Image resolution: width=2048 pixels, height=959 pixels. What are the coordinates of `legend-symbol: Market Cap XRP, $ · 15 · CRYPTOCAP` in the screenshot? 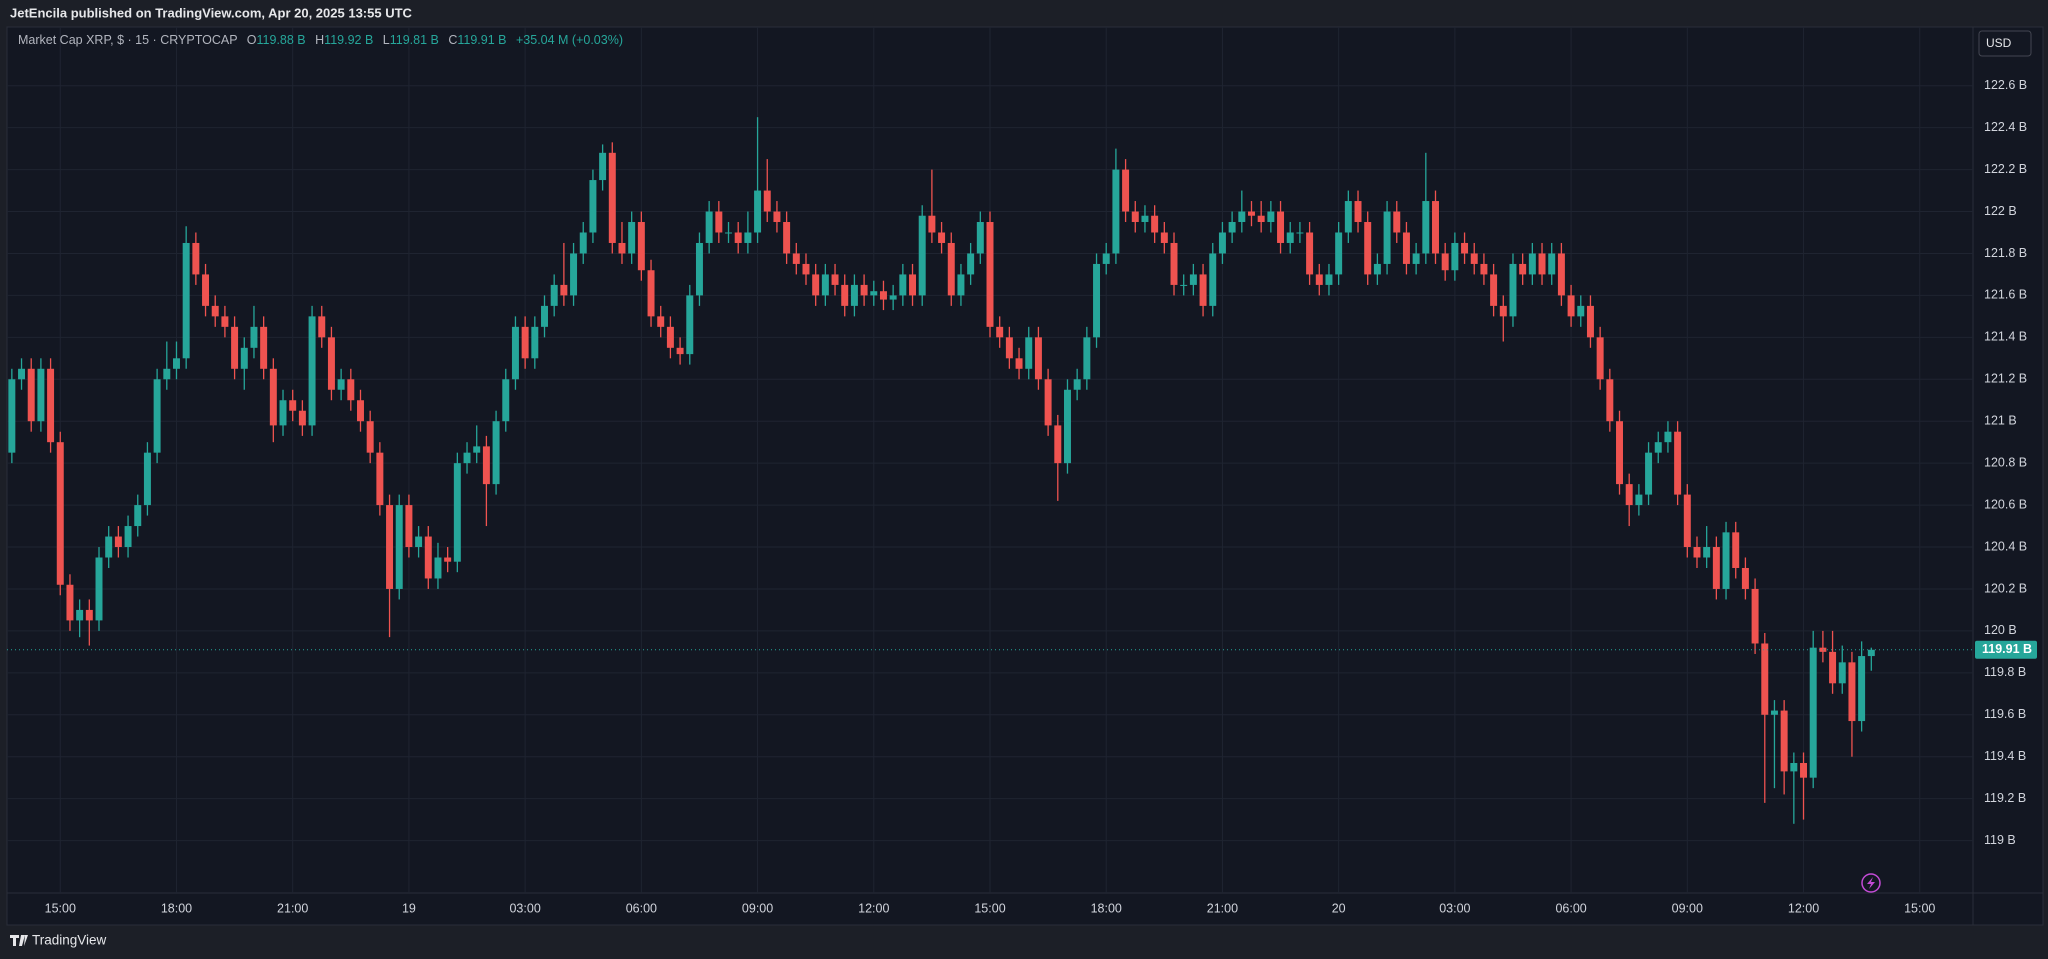 It's located at (127, 40).